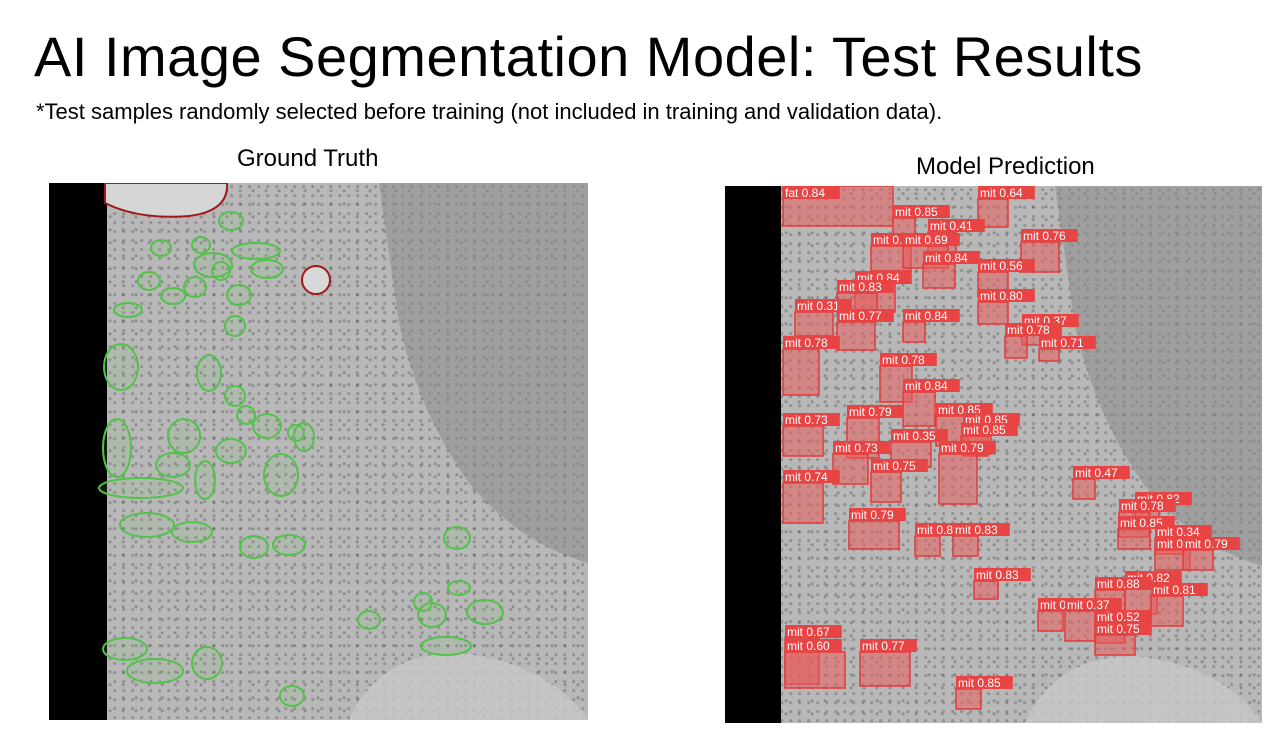  Describe the element at coordinates (1096, 473) in the screenshot. I see `detection-label: mit 0.47` at that location.